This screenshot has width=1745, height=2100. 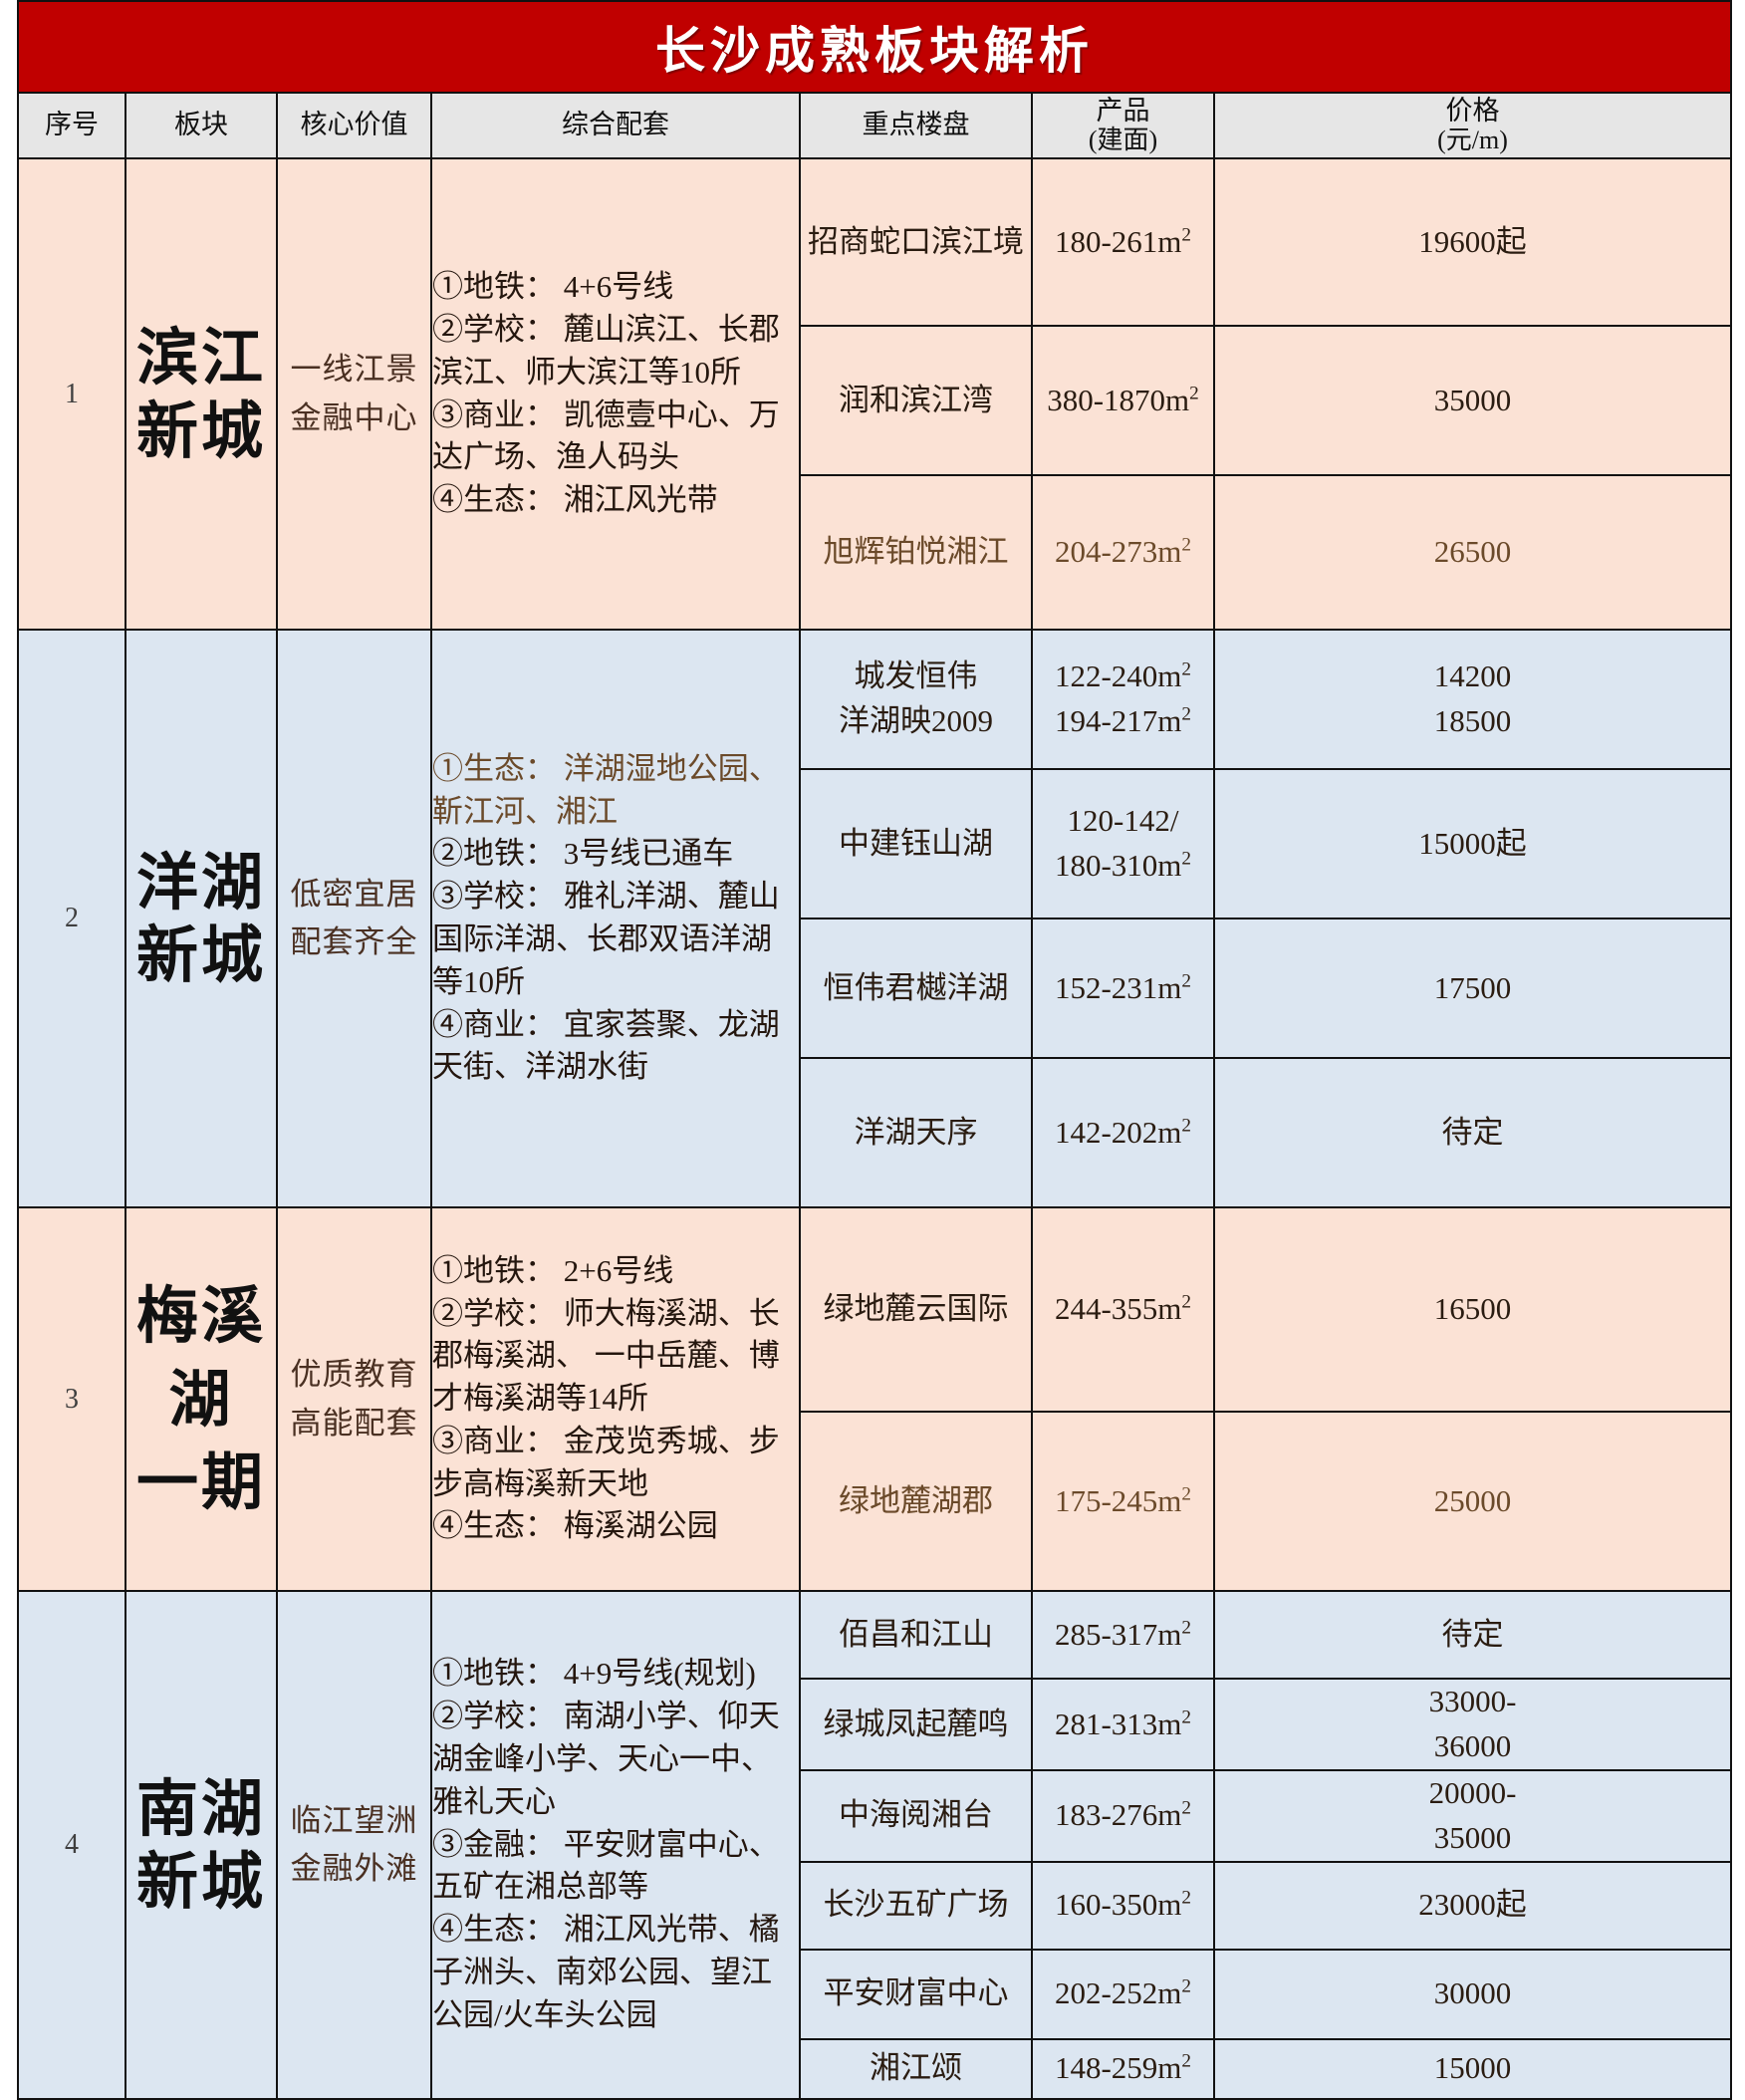 I want to click on text-line: 一期, so click(x=200, y=1482).